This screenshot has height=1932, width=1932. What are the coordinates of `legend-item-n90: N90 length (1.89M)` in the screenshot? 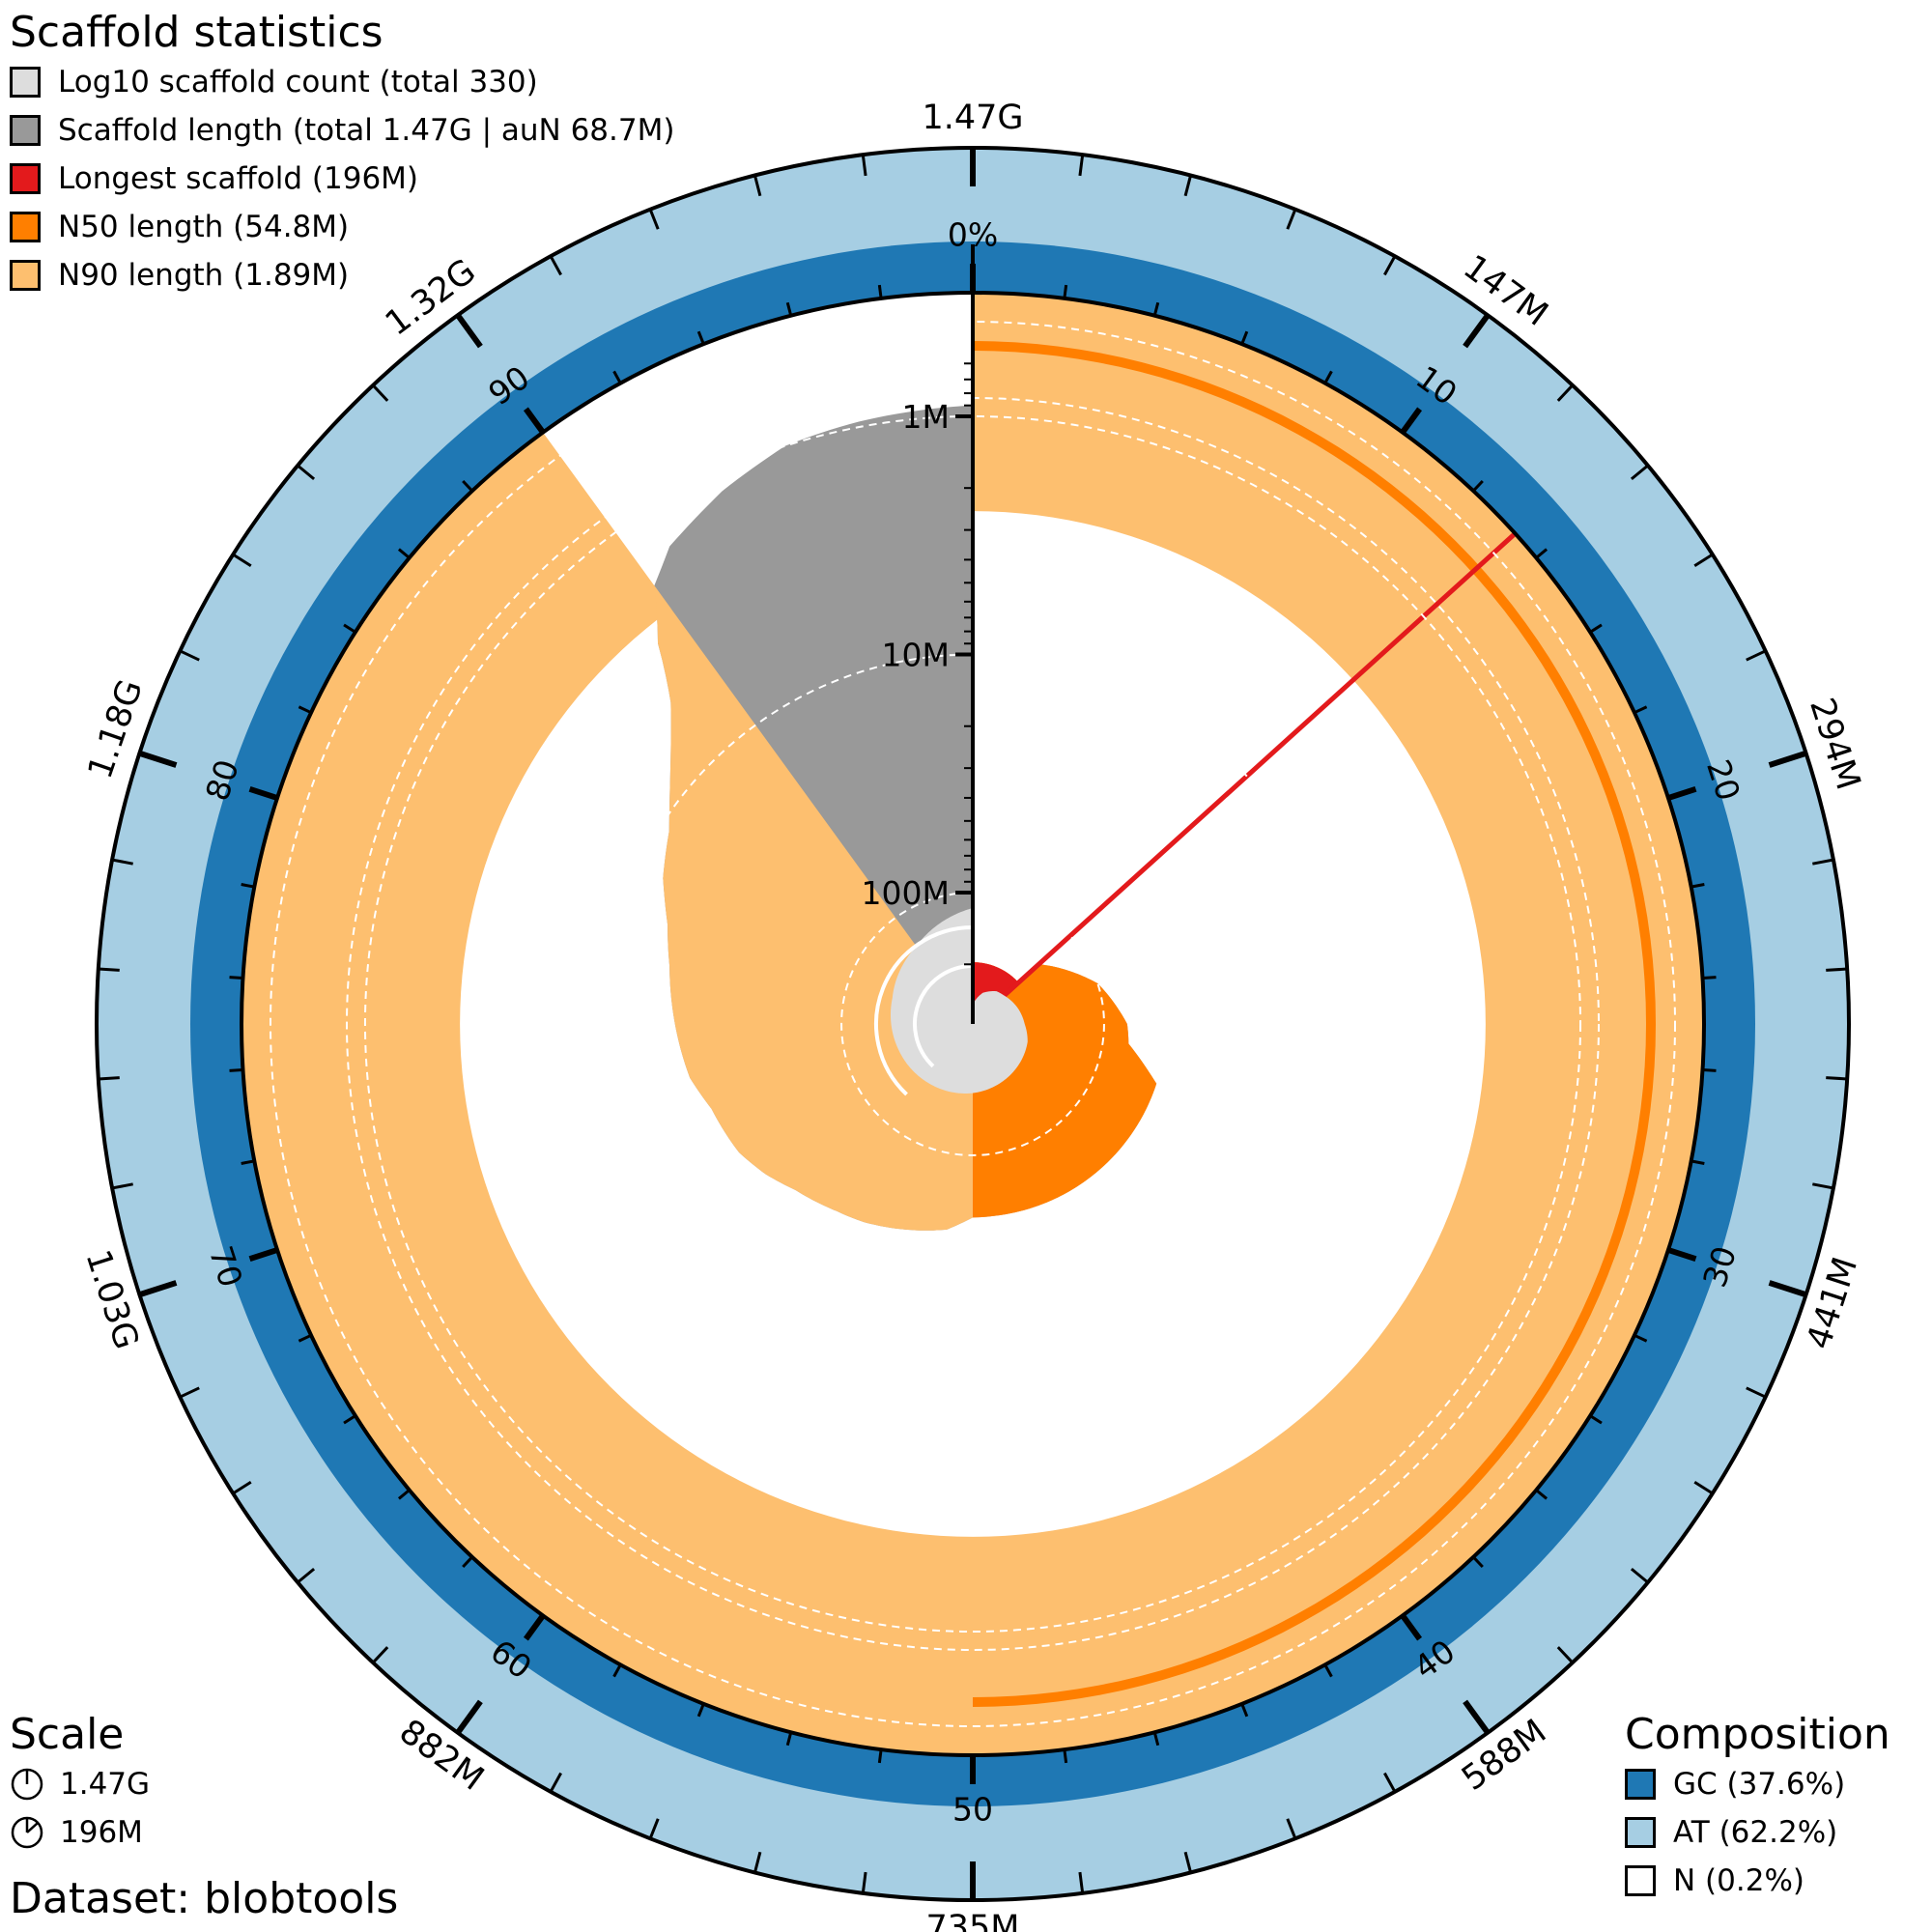 It's located at (342, 275).